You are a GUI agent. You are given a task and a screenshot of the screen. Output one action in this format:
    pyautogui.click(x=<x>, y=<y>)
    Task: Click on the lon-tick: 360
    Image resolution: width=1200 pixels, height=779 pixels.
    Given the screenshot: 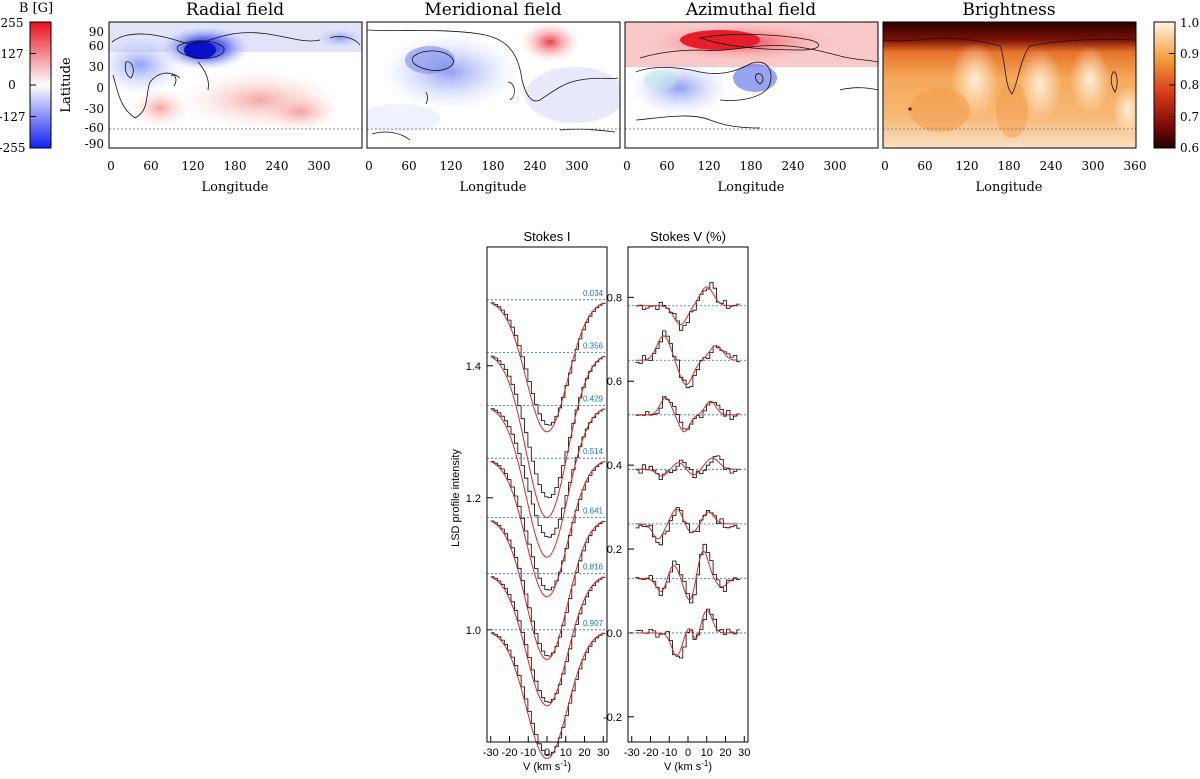 What is the action you would take?
    pyautogui.click(x=1135, y=166)
    